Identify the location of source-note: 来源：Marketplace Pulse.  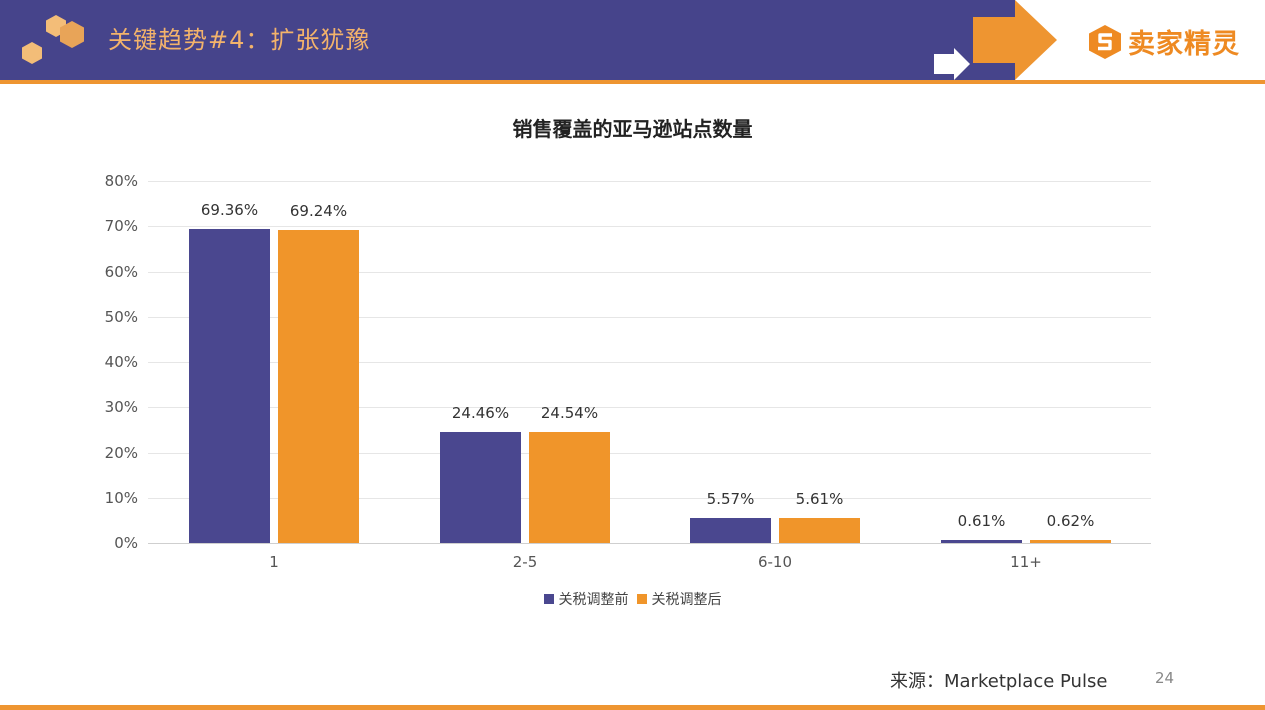
(999, 681).